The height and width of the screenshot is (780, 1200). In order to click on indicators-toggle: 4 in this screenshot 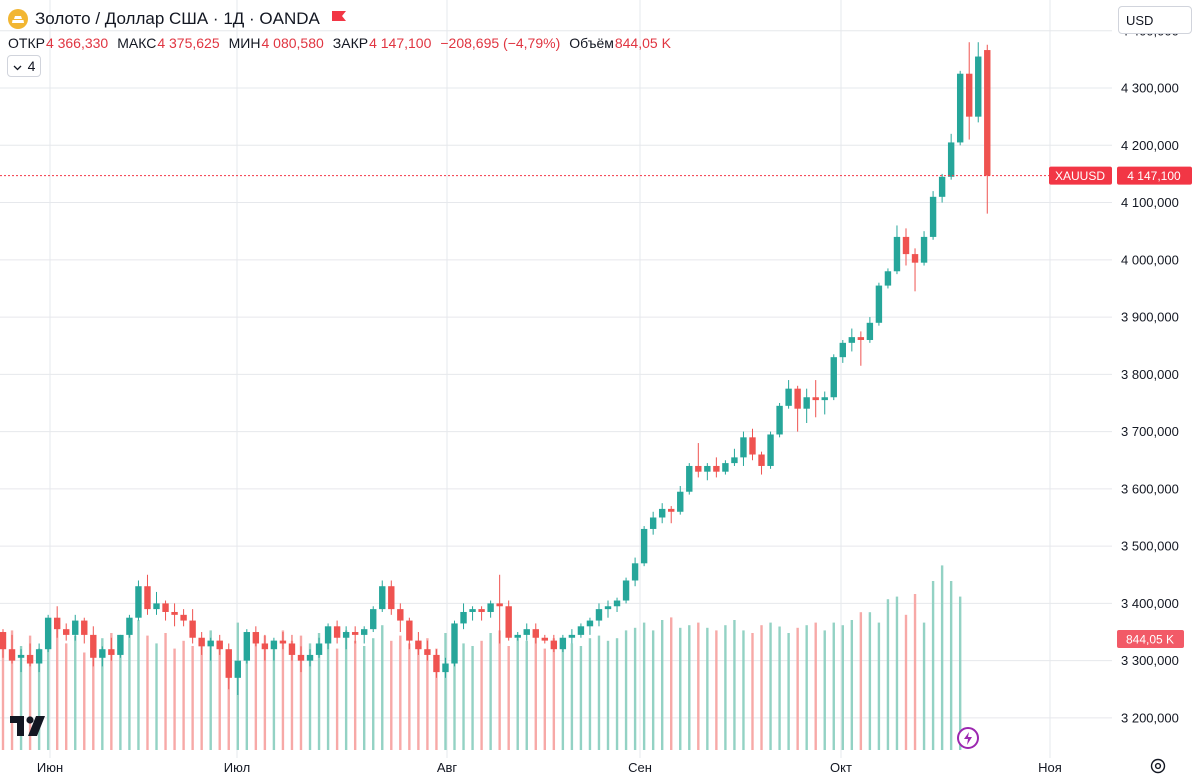, I will do `click(24, 66)`.